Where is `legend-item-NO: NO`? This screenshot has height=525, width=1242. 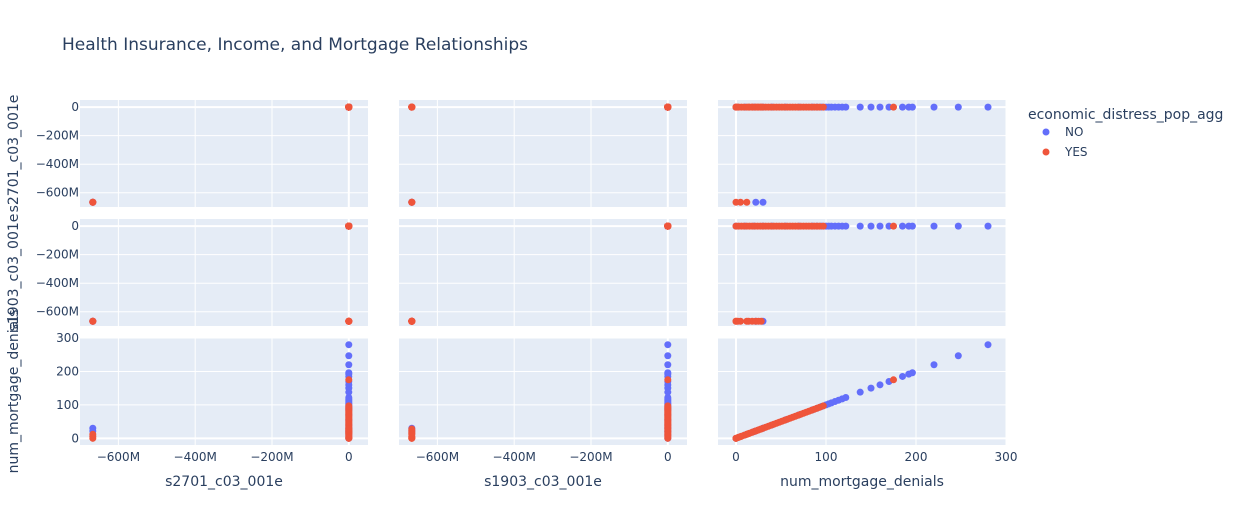 legend-item-NO: NO is located at coordinates (1063, 132).